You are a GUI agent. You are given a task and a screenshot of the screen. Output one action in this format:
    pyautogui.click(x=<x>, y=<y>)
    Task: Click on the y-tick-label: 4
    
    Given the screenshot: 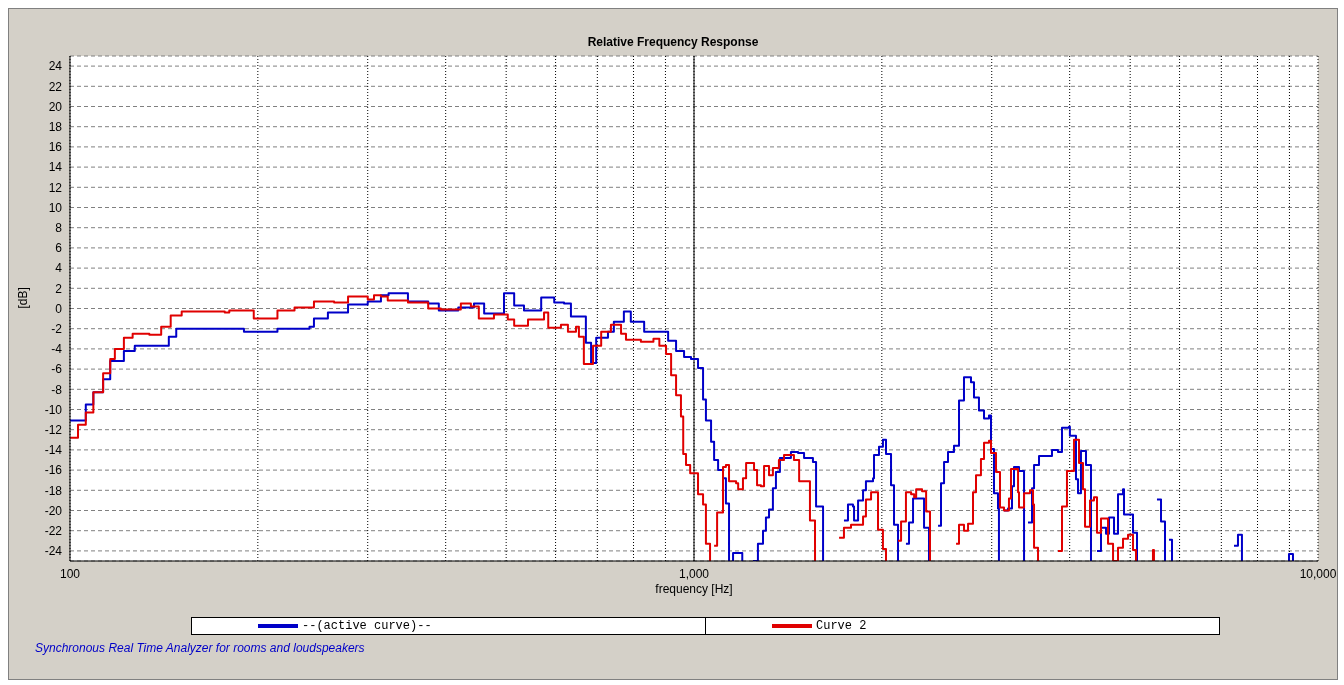 What is the action you would take?
    pyautogui.click(x=59, y=268)
    